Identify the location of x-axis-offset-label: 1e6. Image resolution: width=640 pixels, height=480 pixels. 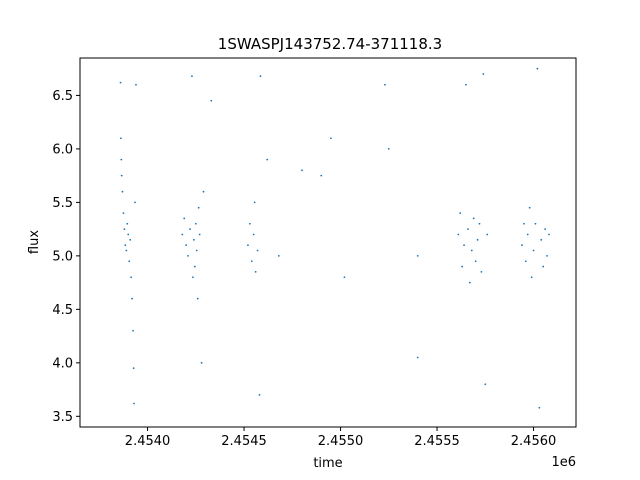
(563, 462).